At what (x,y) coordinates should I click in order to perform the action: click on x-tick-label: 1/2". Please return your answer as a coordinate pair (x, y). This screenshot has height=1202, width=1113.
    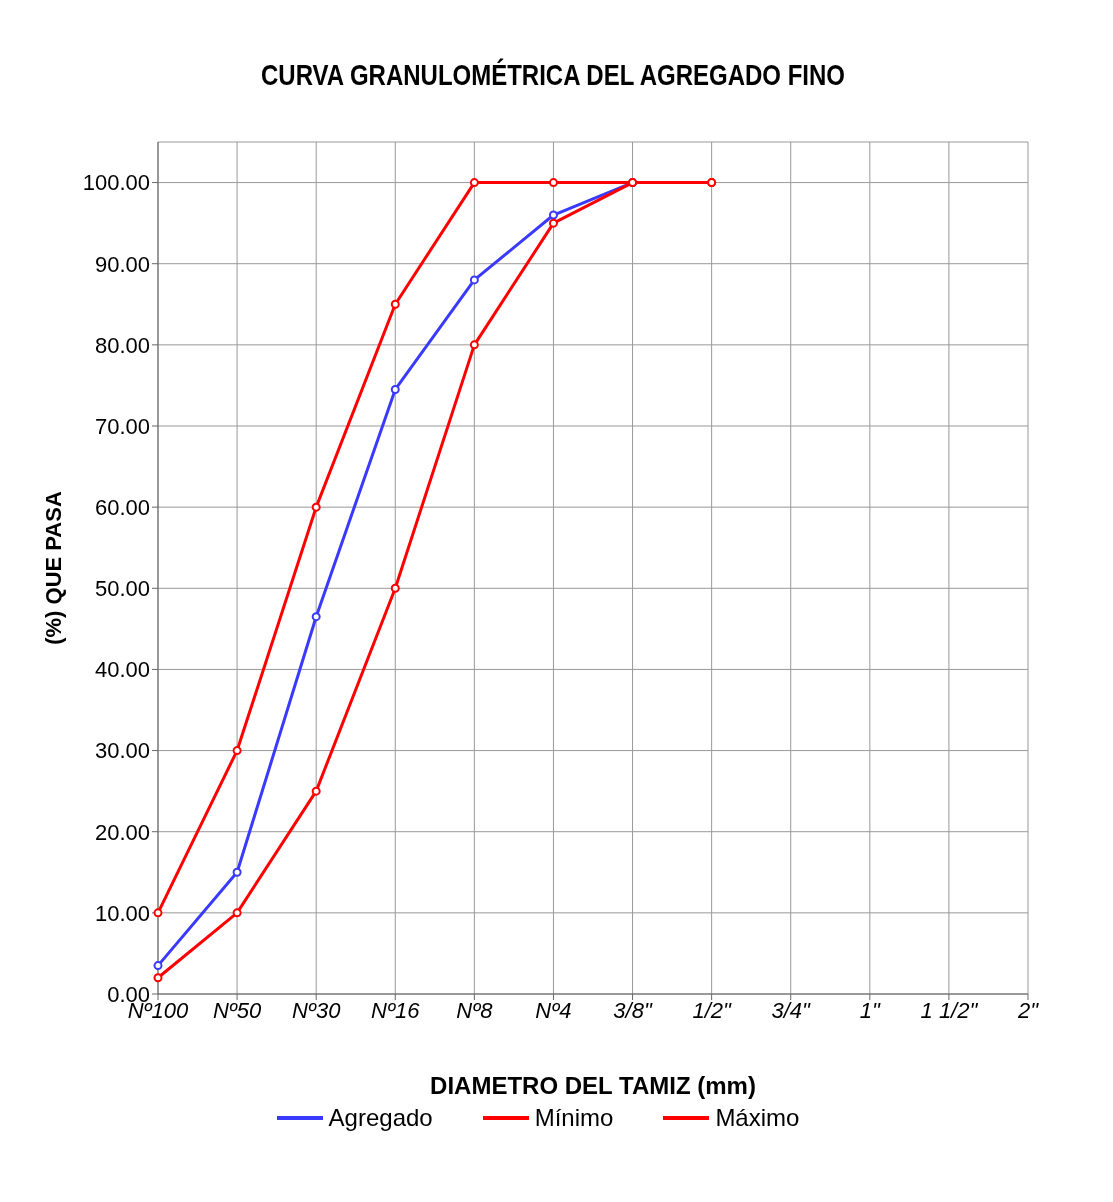
    Looking at the image, I should click on (712, 1010).